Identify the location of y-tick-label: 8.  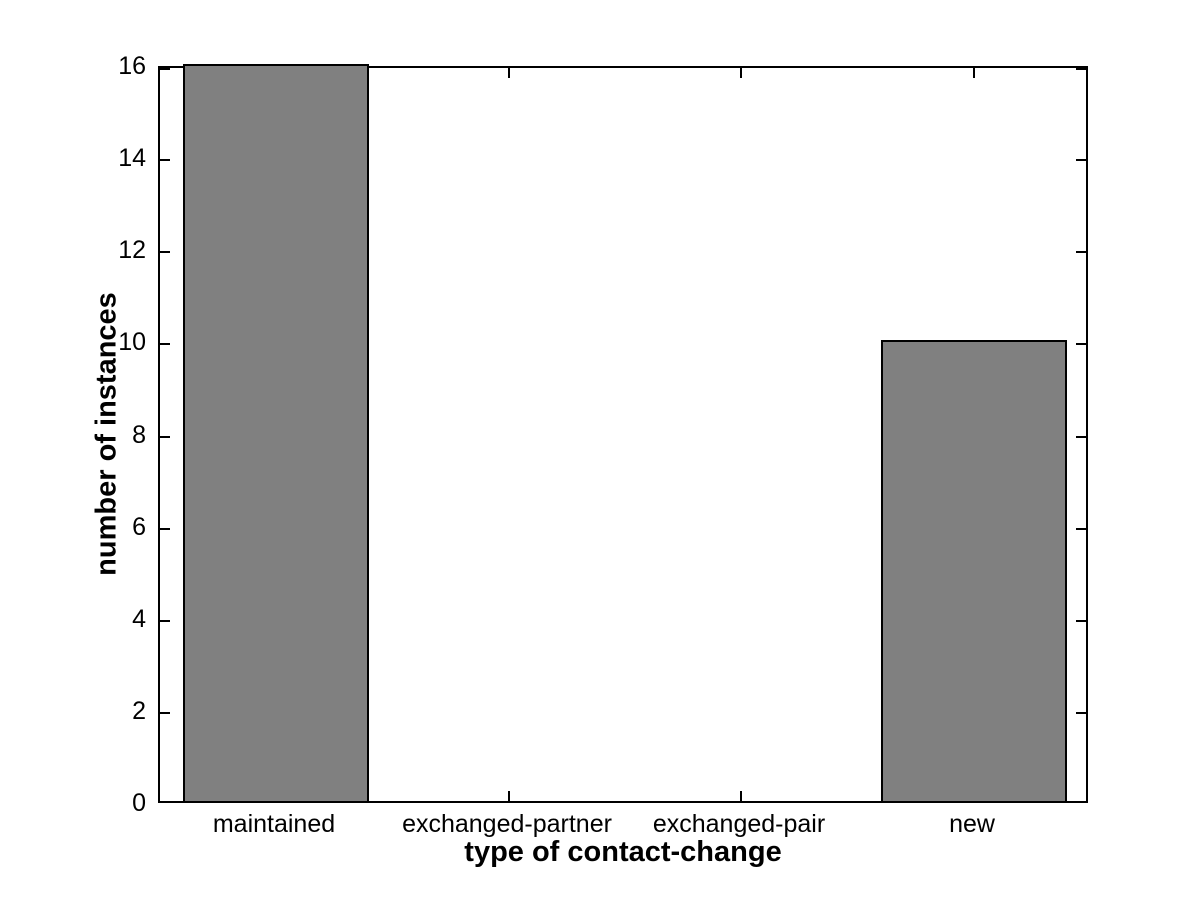
(139, 435).